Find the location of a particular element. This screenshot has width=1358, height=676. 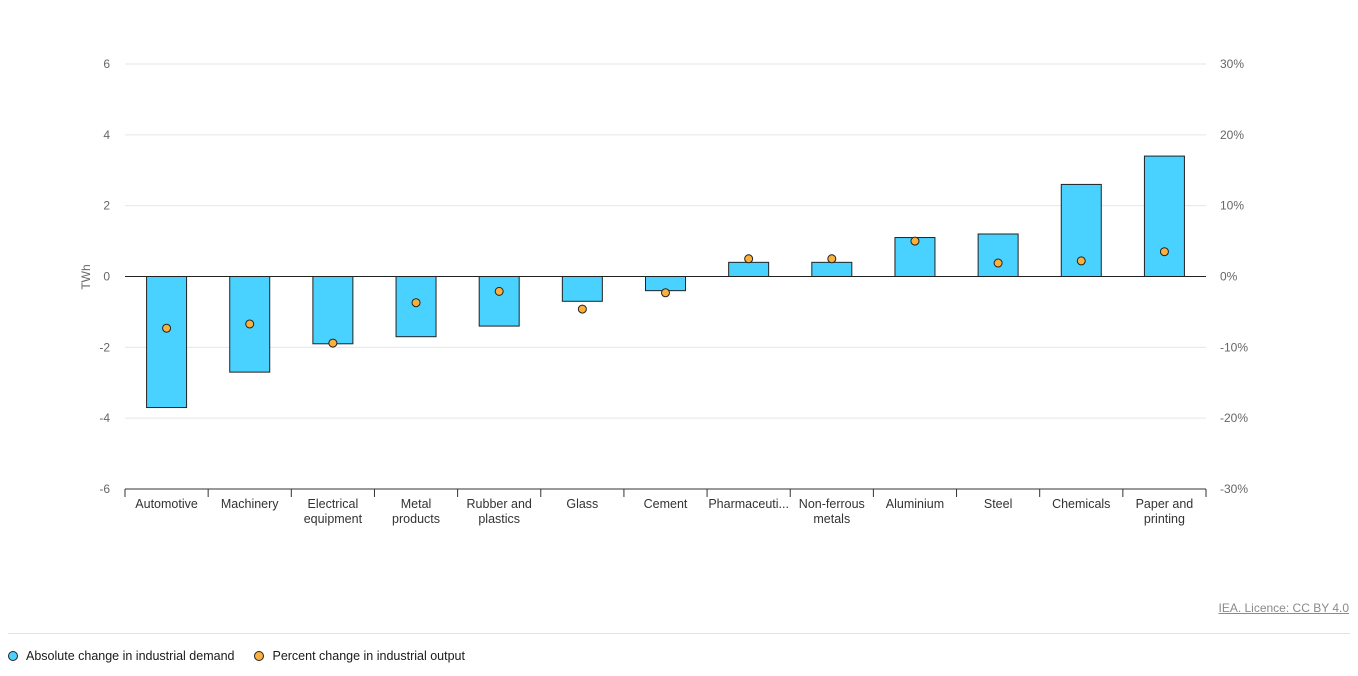

x-tick-label: printing is located at coordinates (1164, 519).